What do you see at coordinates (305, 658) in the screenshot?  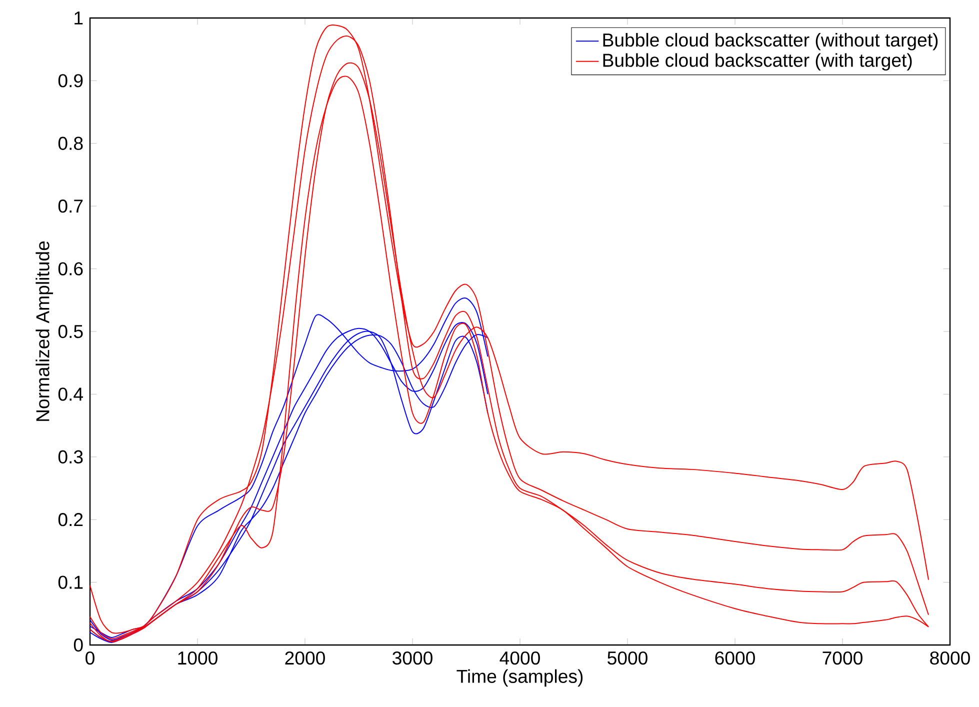 I see `x-tick-label: 2000` at bounding box center [305, 658].